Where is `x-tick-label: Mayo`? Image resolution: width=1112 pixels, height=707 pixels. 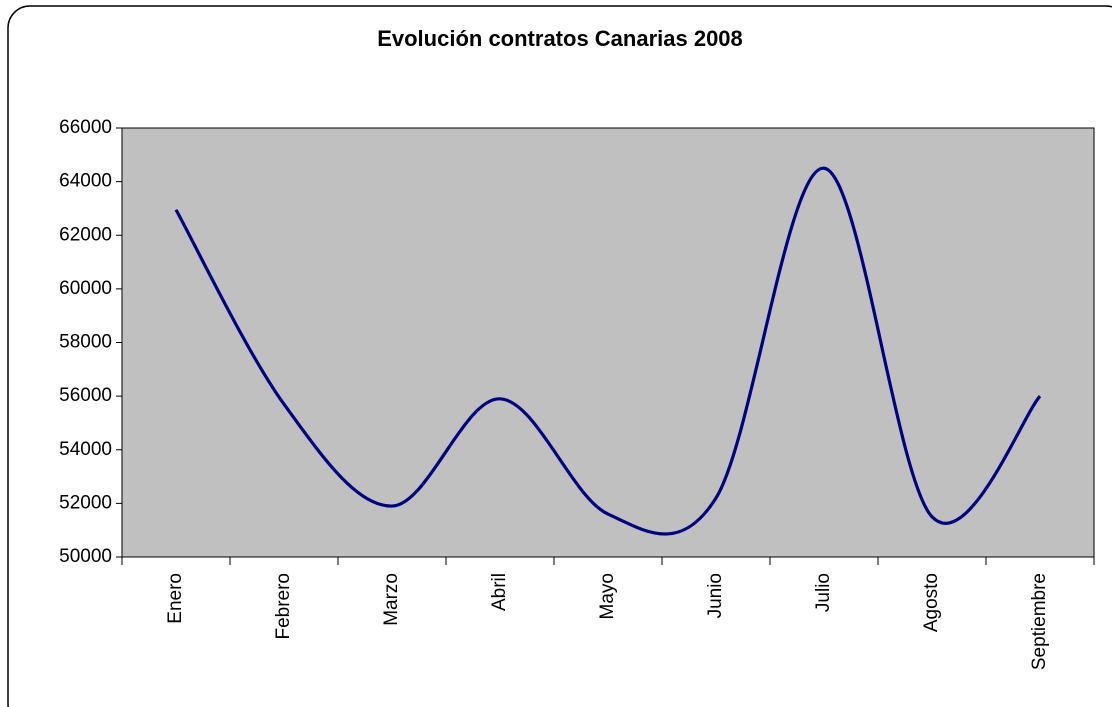
x-tick-label: Mayo is located at coordinates (607, 596).